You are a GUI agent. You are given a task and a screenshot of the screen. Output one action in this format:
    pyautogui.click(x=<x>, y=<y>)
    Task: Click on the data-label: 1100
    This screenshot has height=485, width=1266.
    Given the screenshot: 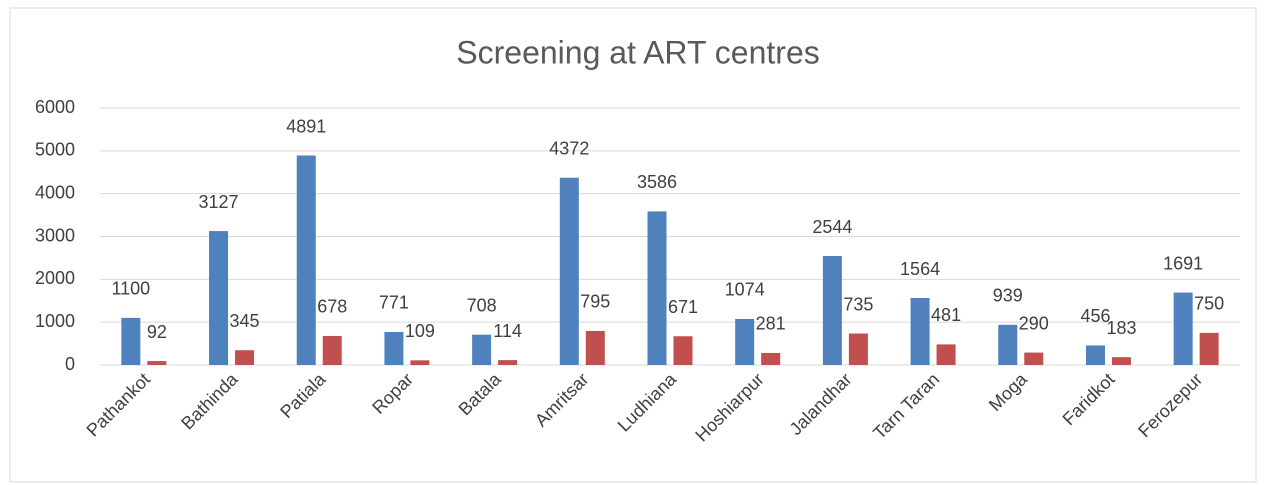 What is the action you would take?
    pyautogui.click(x=130, y=289)
    